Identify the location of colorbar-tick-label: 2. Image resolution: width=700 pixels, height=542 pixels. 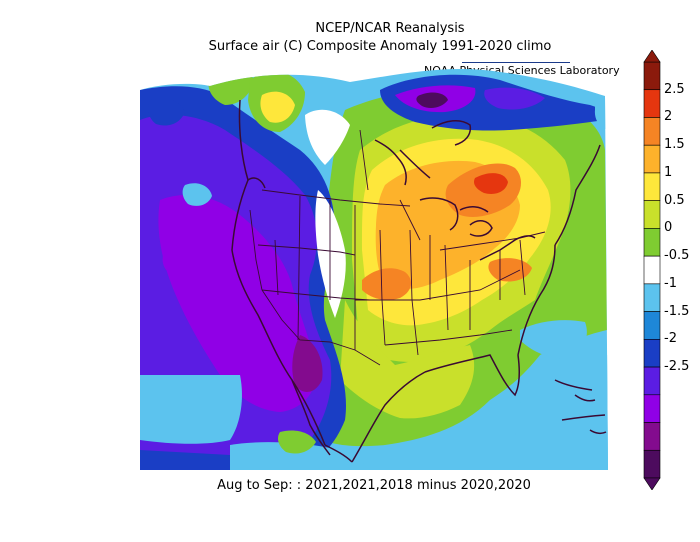
(668, 117).